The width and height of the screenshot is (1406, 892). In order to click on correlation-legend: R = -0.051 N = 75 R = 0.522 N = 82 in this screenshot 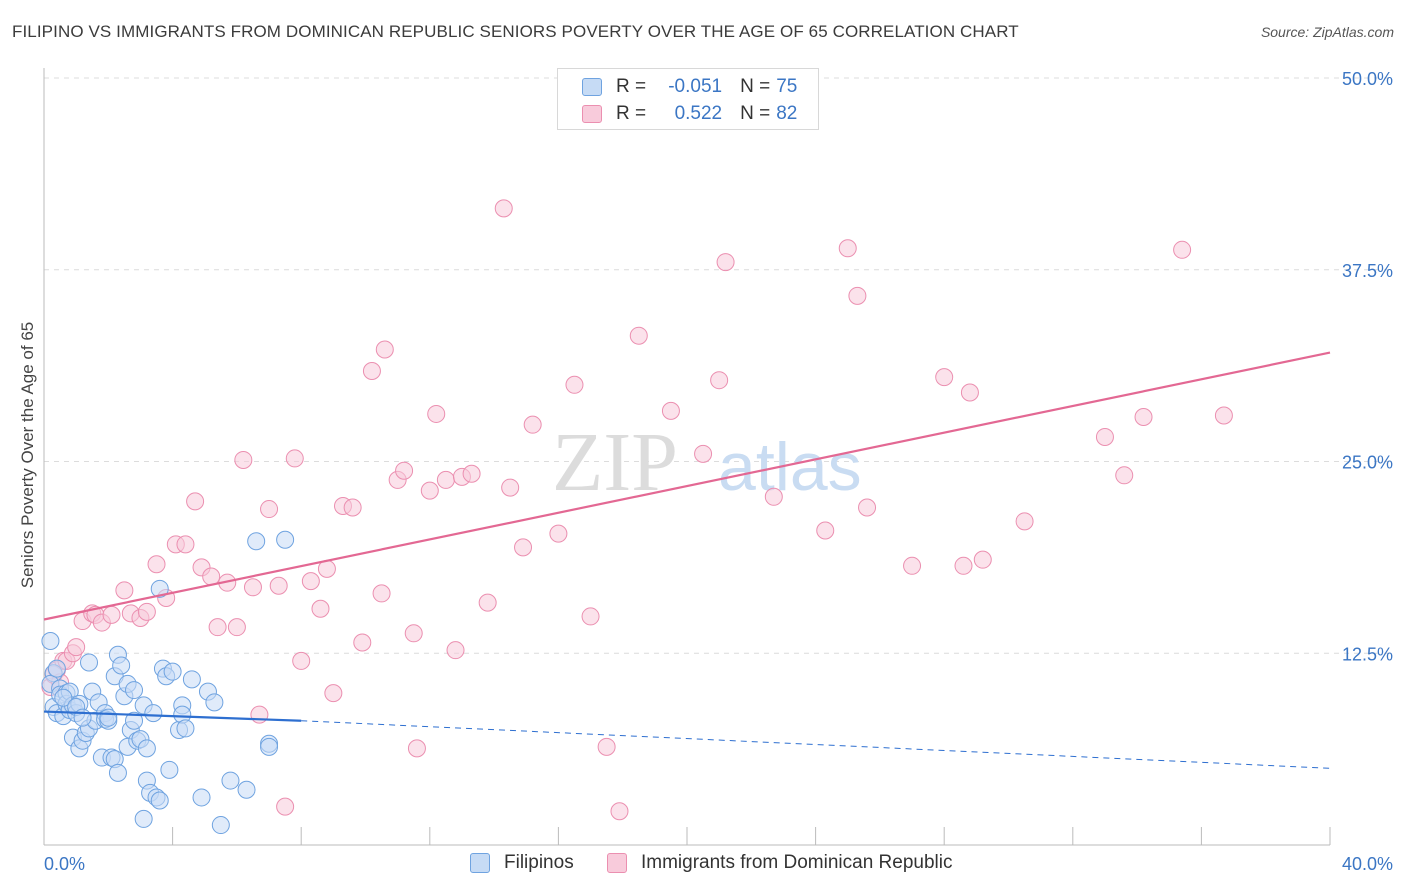, I will do `click(688, 99)`.